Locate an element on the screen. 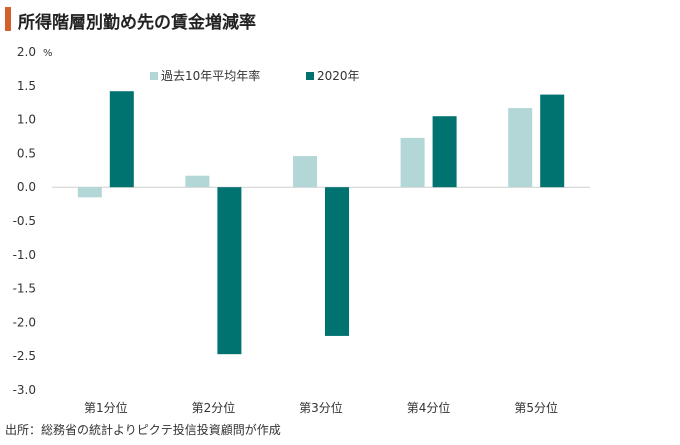 Image resolution: width=680 pixels, height=445 pixels. x-tick-label: 第4分位 is located at coordinates (429, 407).